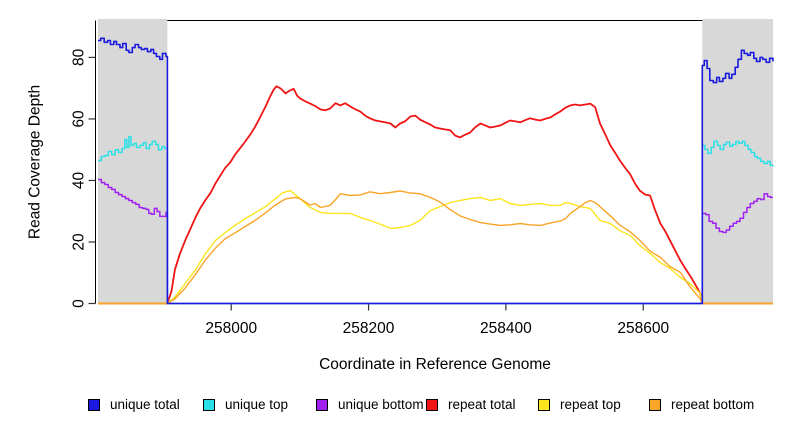 Image resolution: width=792 pixels, height=432 pixels. What do you see at coordinates (435, 364) in the screenshot?
I see `x-axis-title: Coordinate in Reference Genome` at bounding box center [435, 364].